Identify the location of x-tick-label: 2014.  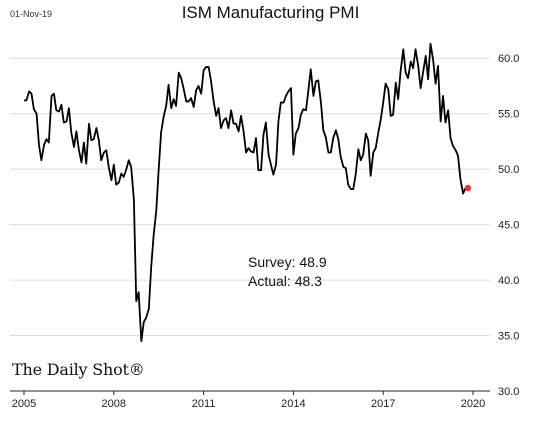
(293, 404).